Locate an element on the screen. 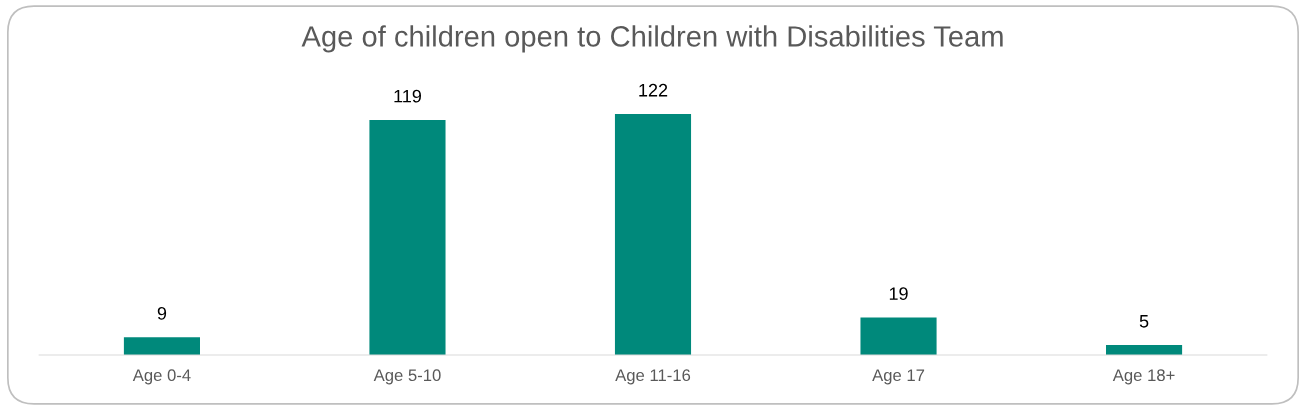  x-tick-label: Age 5-10 is located at coordinates (407, 377).